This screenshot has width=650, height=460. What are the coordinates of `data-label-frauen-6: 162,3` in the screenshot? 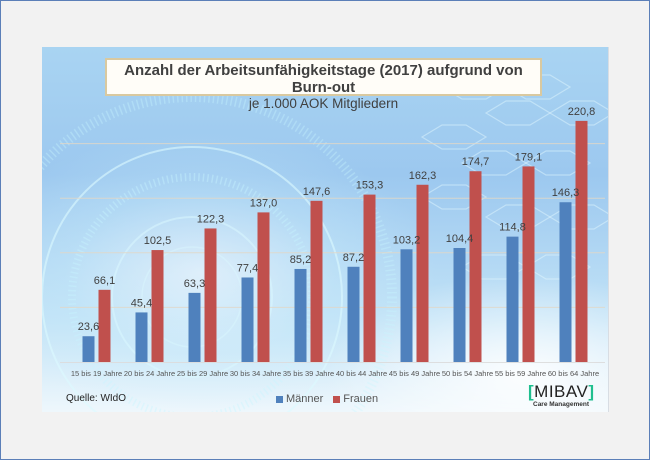 It's located at (423, 176).